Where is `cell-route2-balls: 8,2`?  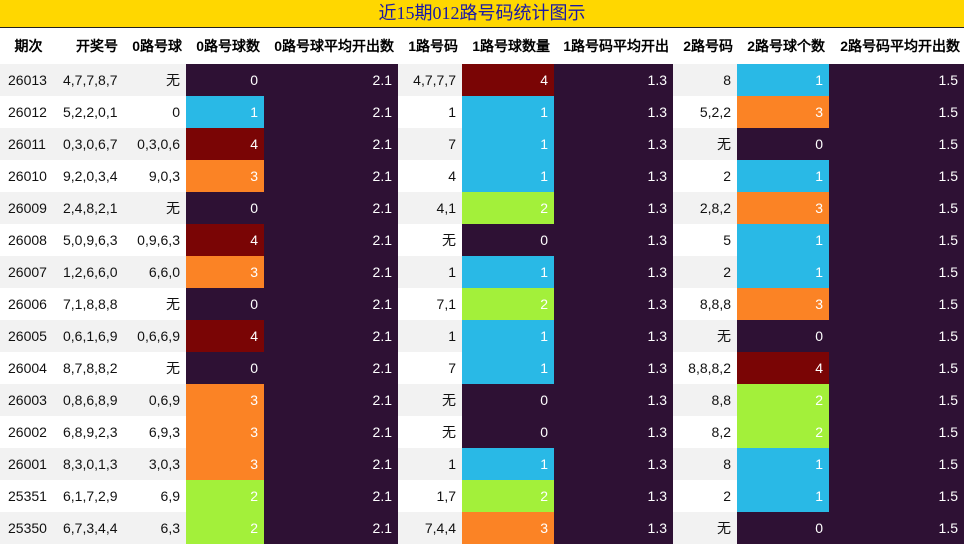
cell-route2-balls: 8,2 is located at coordinates (705, 432).